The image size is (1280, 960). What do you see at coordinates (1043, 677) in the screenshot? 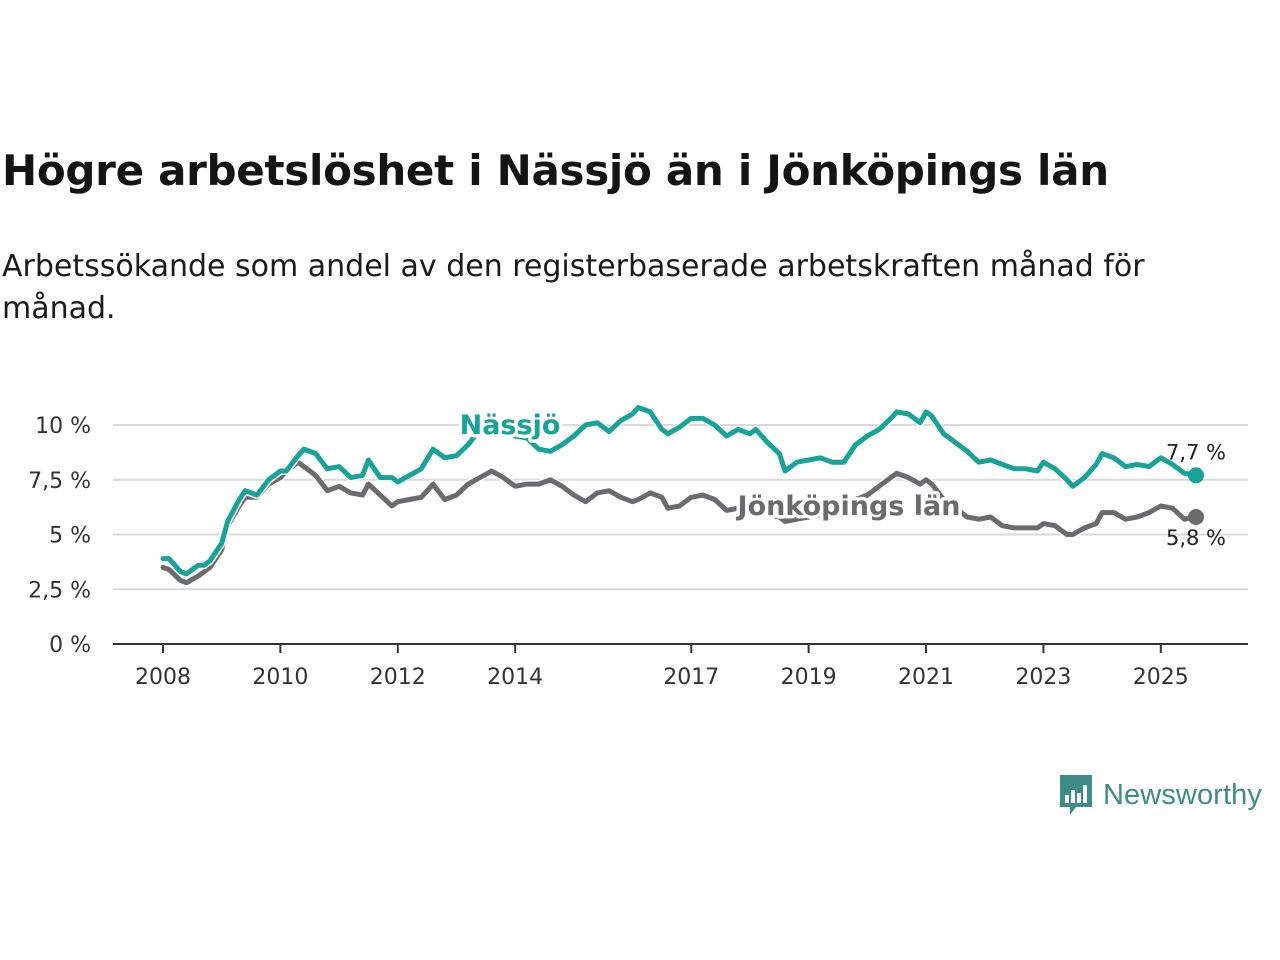
I see `x-tick-label-2023: 2023` at bounding box center [1043, 677].